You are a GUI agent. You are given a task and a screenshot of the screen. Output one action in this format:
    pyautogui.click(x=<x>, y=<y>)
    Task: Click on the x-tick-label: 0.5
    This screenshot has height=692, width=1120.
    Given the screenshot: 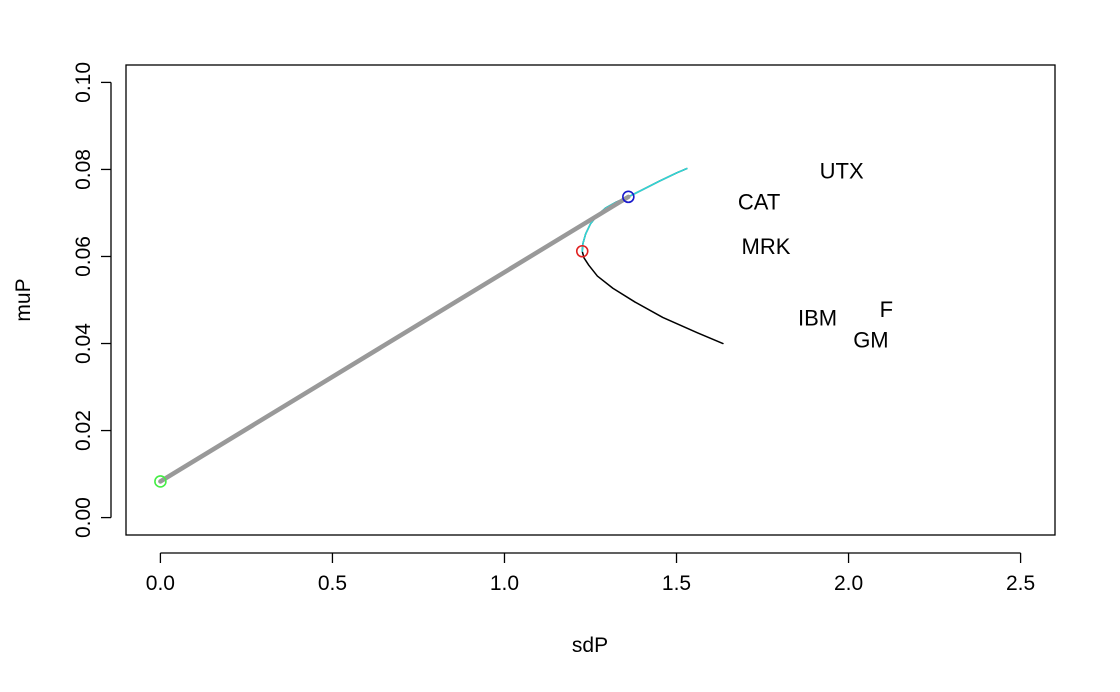 What is the action you would take?
    pyautogui.click(x=332, y=583)
    